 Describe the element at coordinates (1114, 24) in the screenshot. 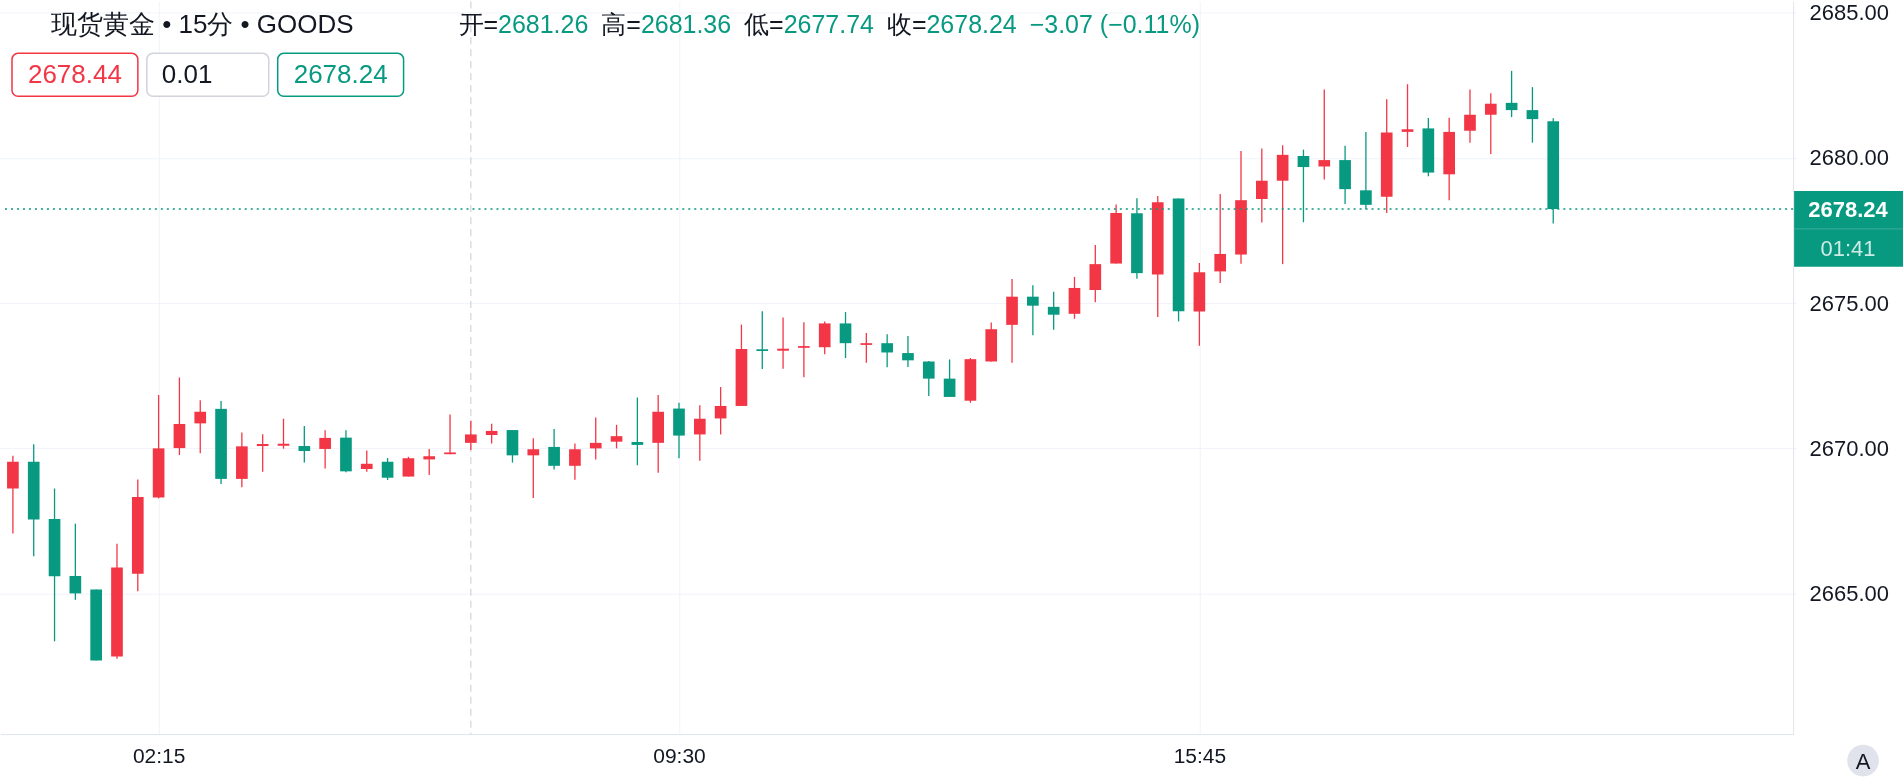

I see `annotation: −3.07 (−0.11%)` at that location.